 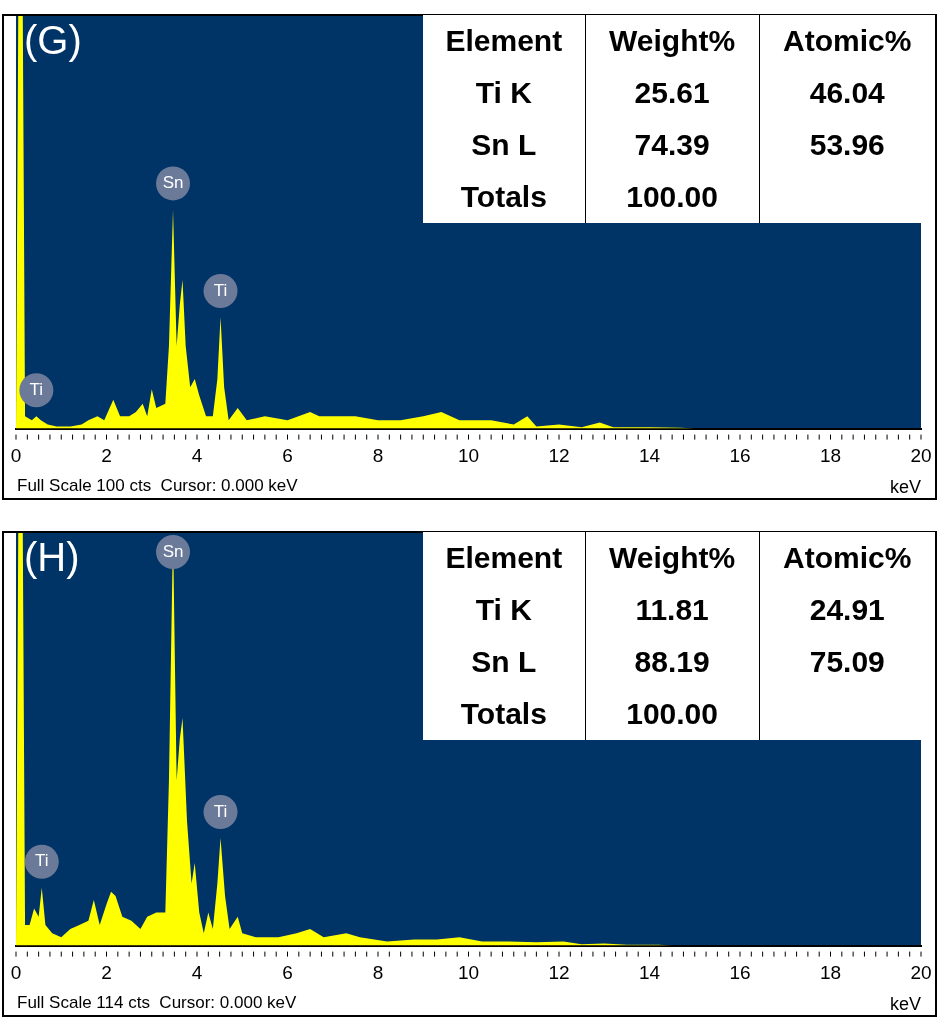 What do you see at coordinates (158, 486) in the screenshot?
I see `text: Full Scale 100 cts Cursor: 0.000 keV` at bounding box center [158, 486].